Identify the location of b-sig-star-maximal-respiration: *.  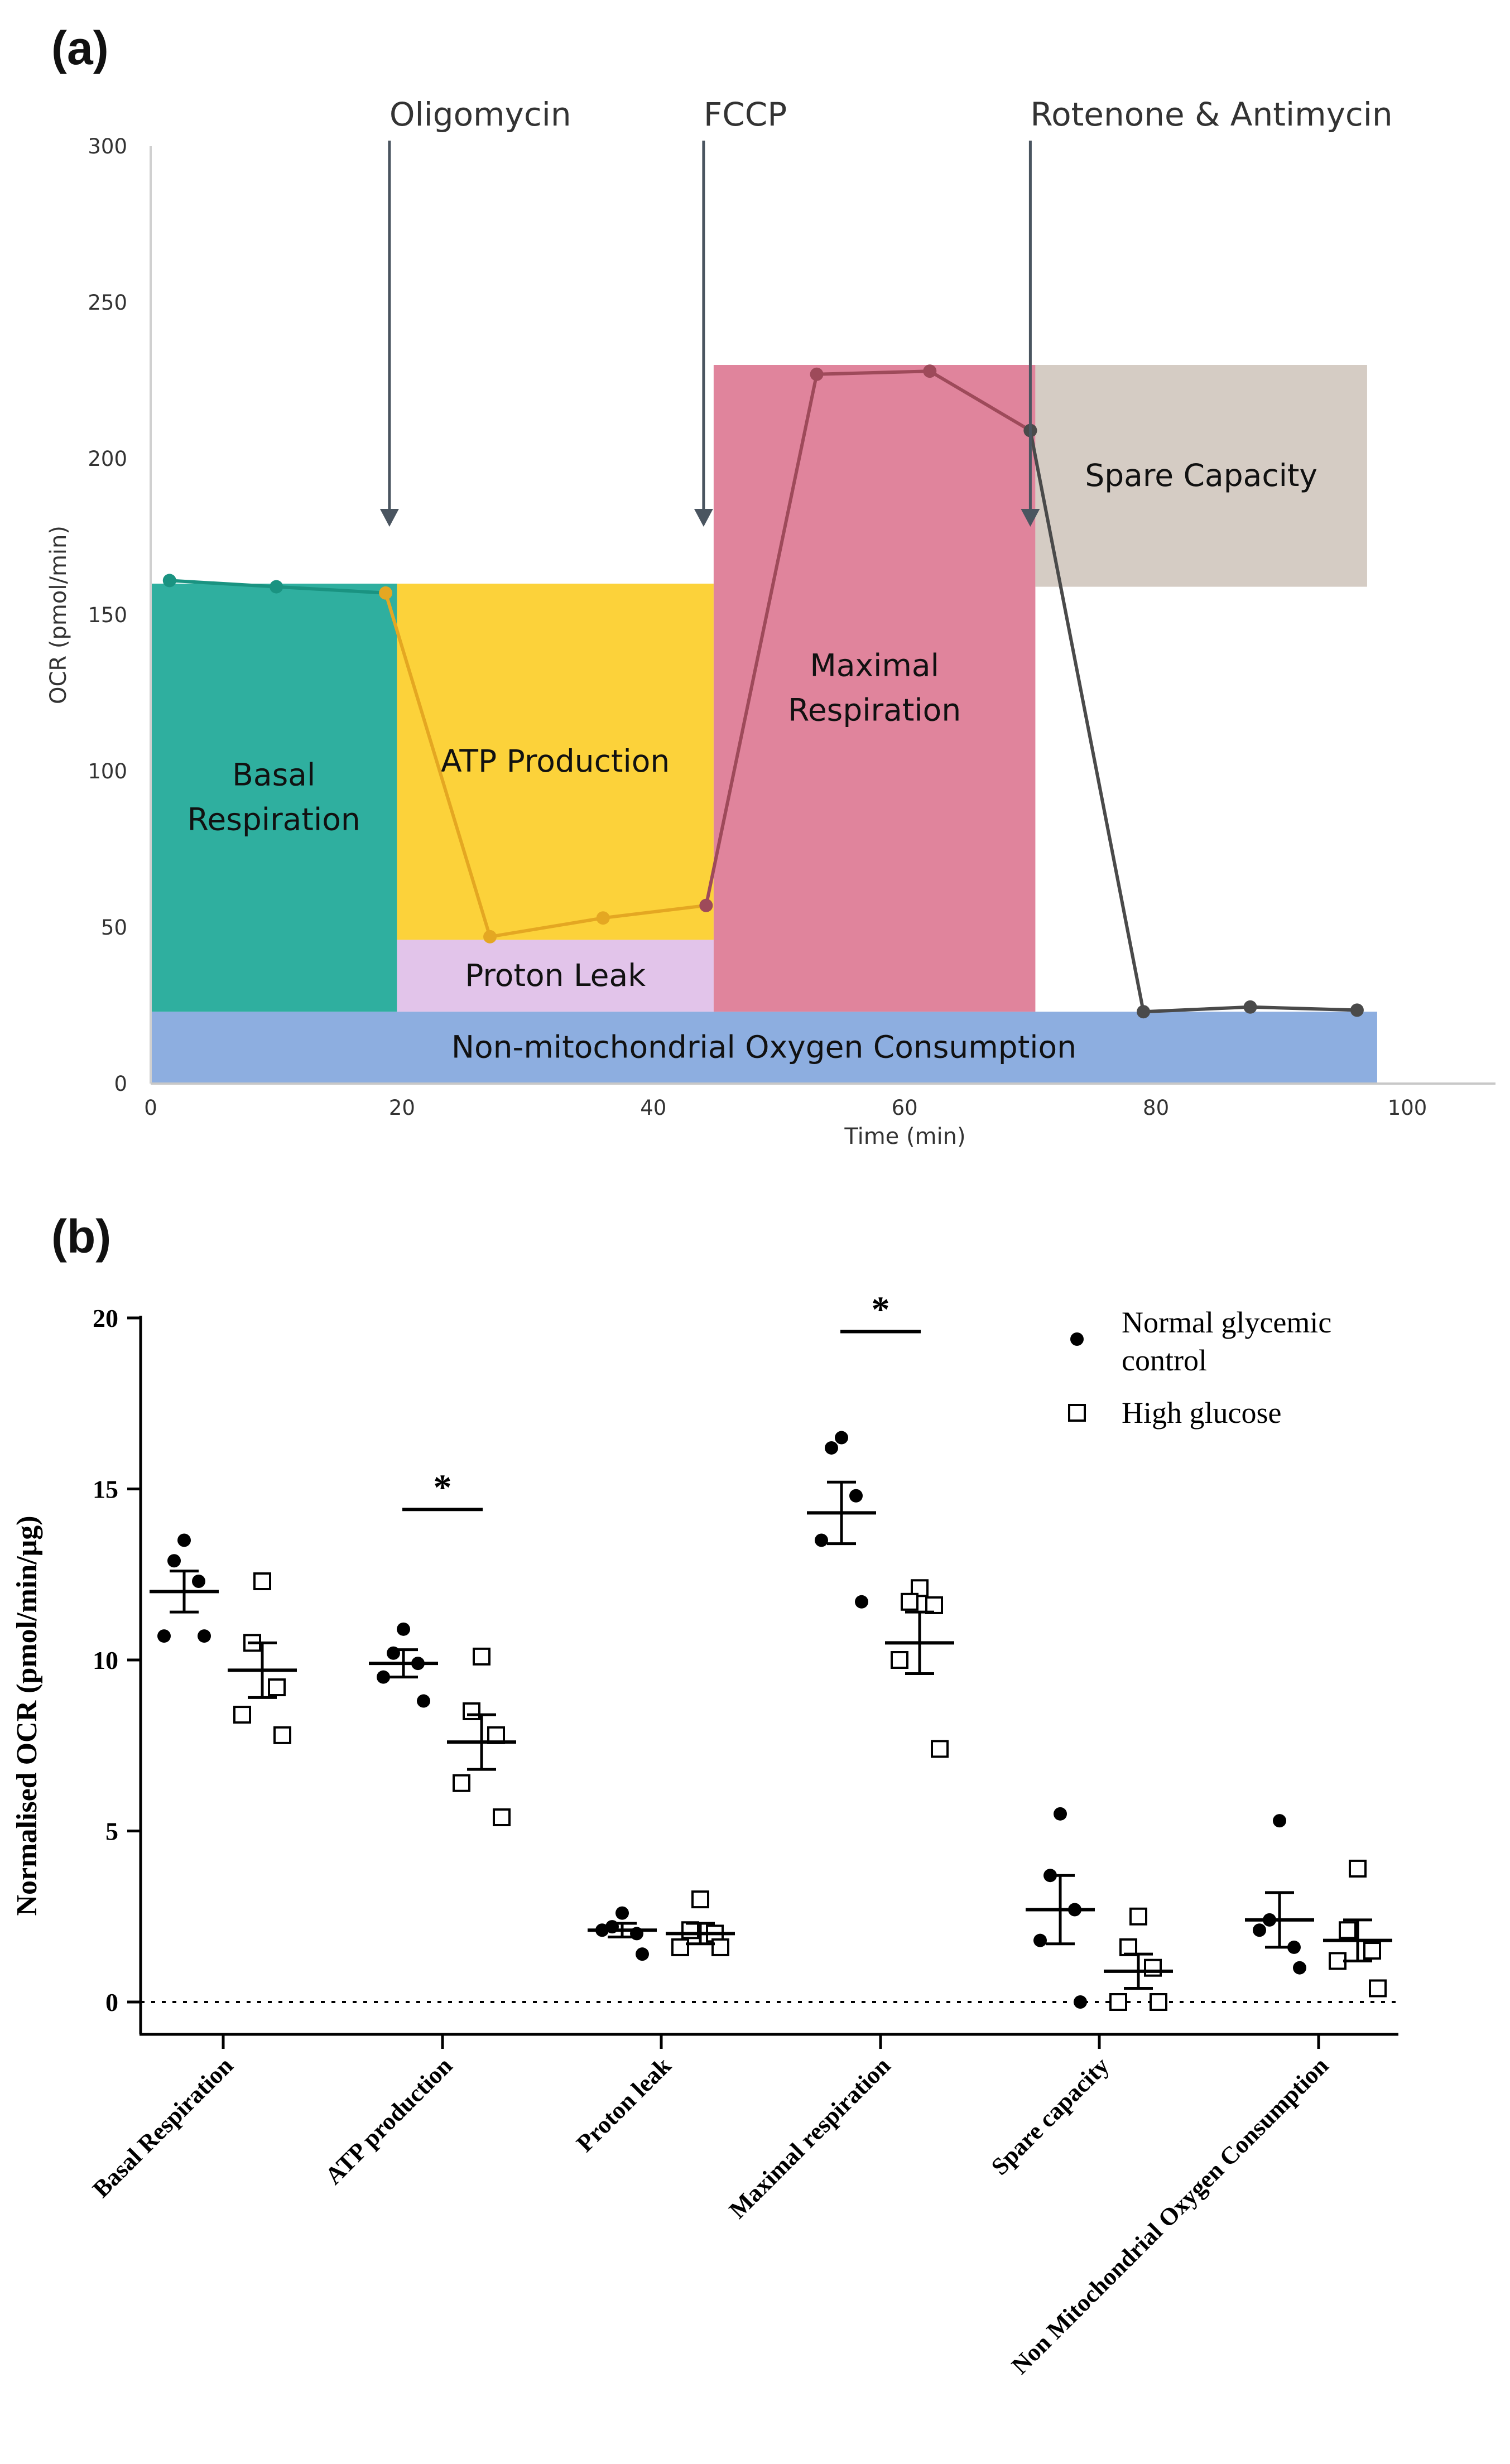
(881, 1309).